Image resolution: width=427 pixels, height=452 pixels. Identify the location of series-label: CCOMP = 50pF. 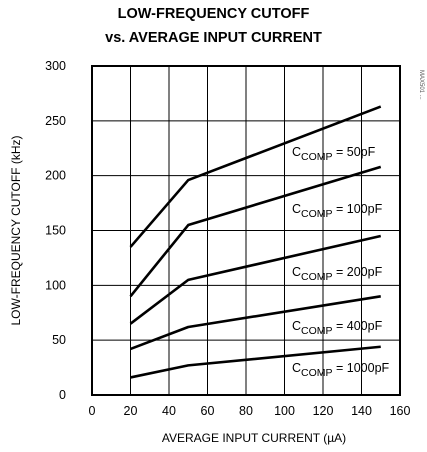
(334, 154).